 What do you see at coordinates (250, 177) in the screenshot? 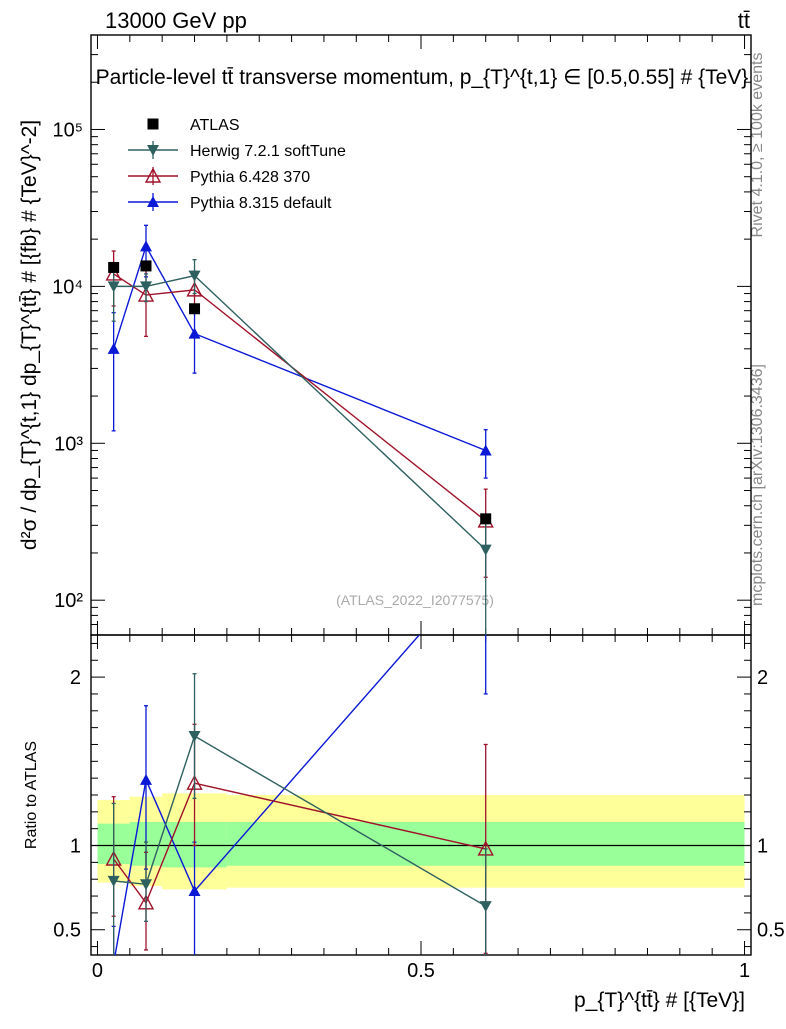
I see `legend-label: Pythia 6.428 370` at bounding box center [250, 177].